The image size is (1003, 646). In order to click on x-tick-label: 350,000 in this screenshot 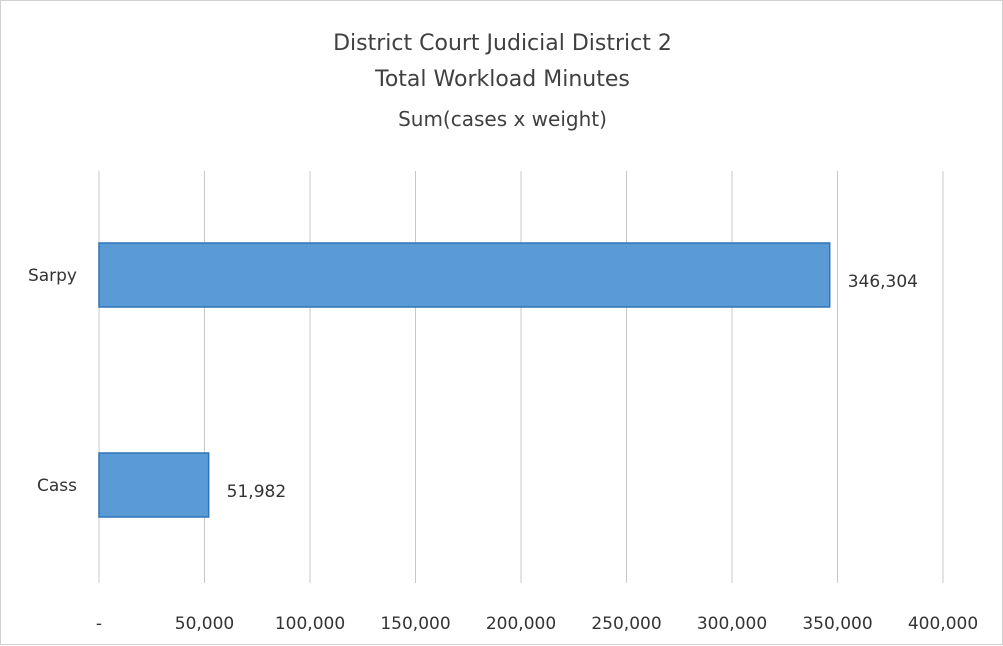, I will do `click(837, 624)`.